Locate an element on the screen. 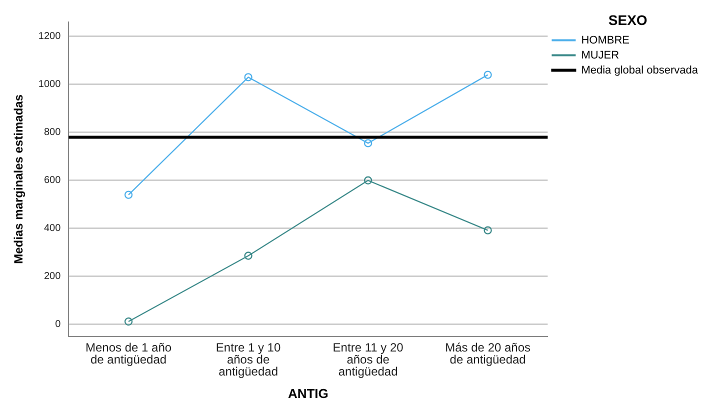 This screenshot has height=406, width=708. y-tick-label: 200 is located at coordinates (53, 276).